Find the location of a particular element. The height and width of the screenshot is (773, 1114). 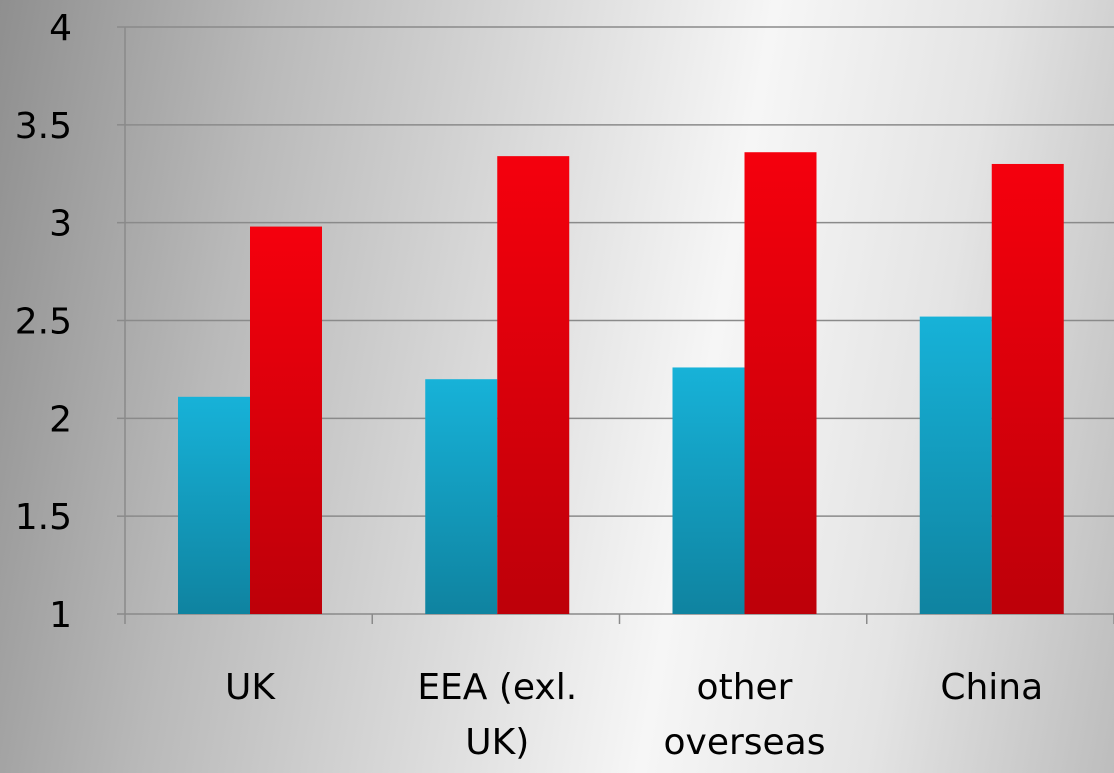

y-tick-label: 2 is located at coordinates (60, 419).